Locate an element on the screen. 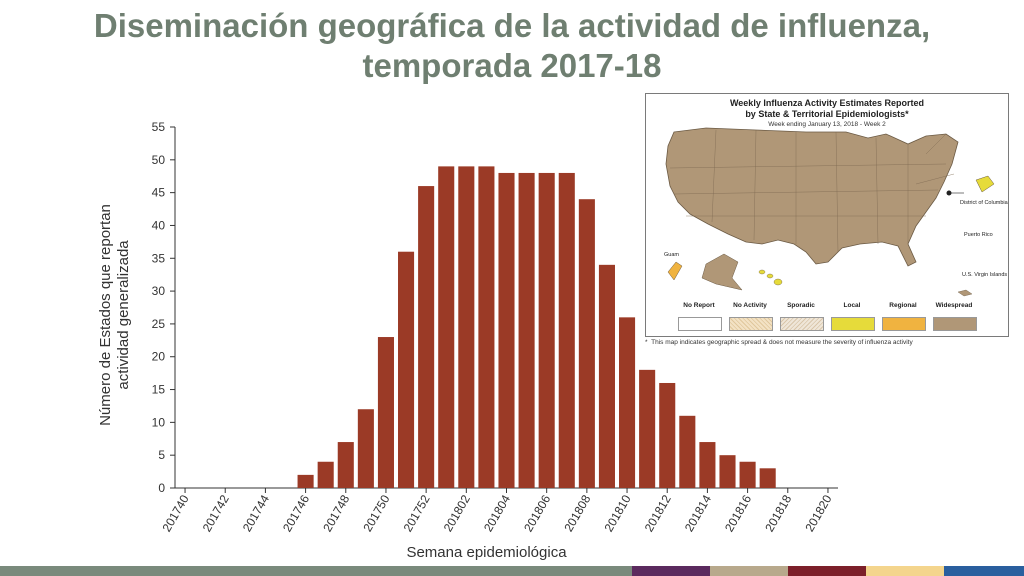 This screenshot has width=1024, height=576. x-axis-label: Semana epidemiológica is located at coordinates (486, 552).